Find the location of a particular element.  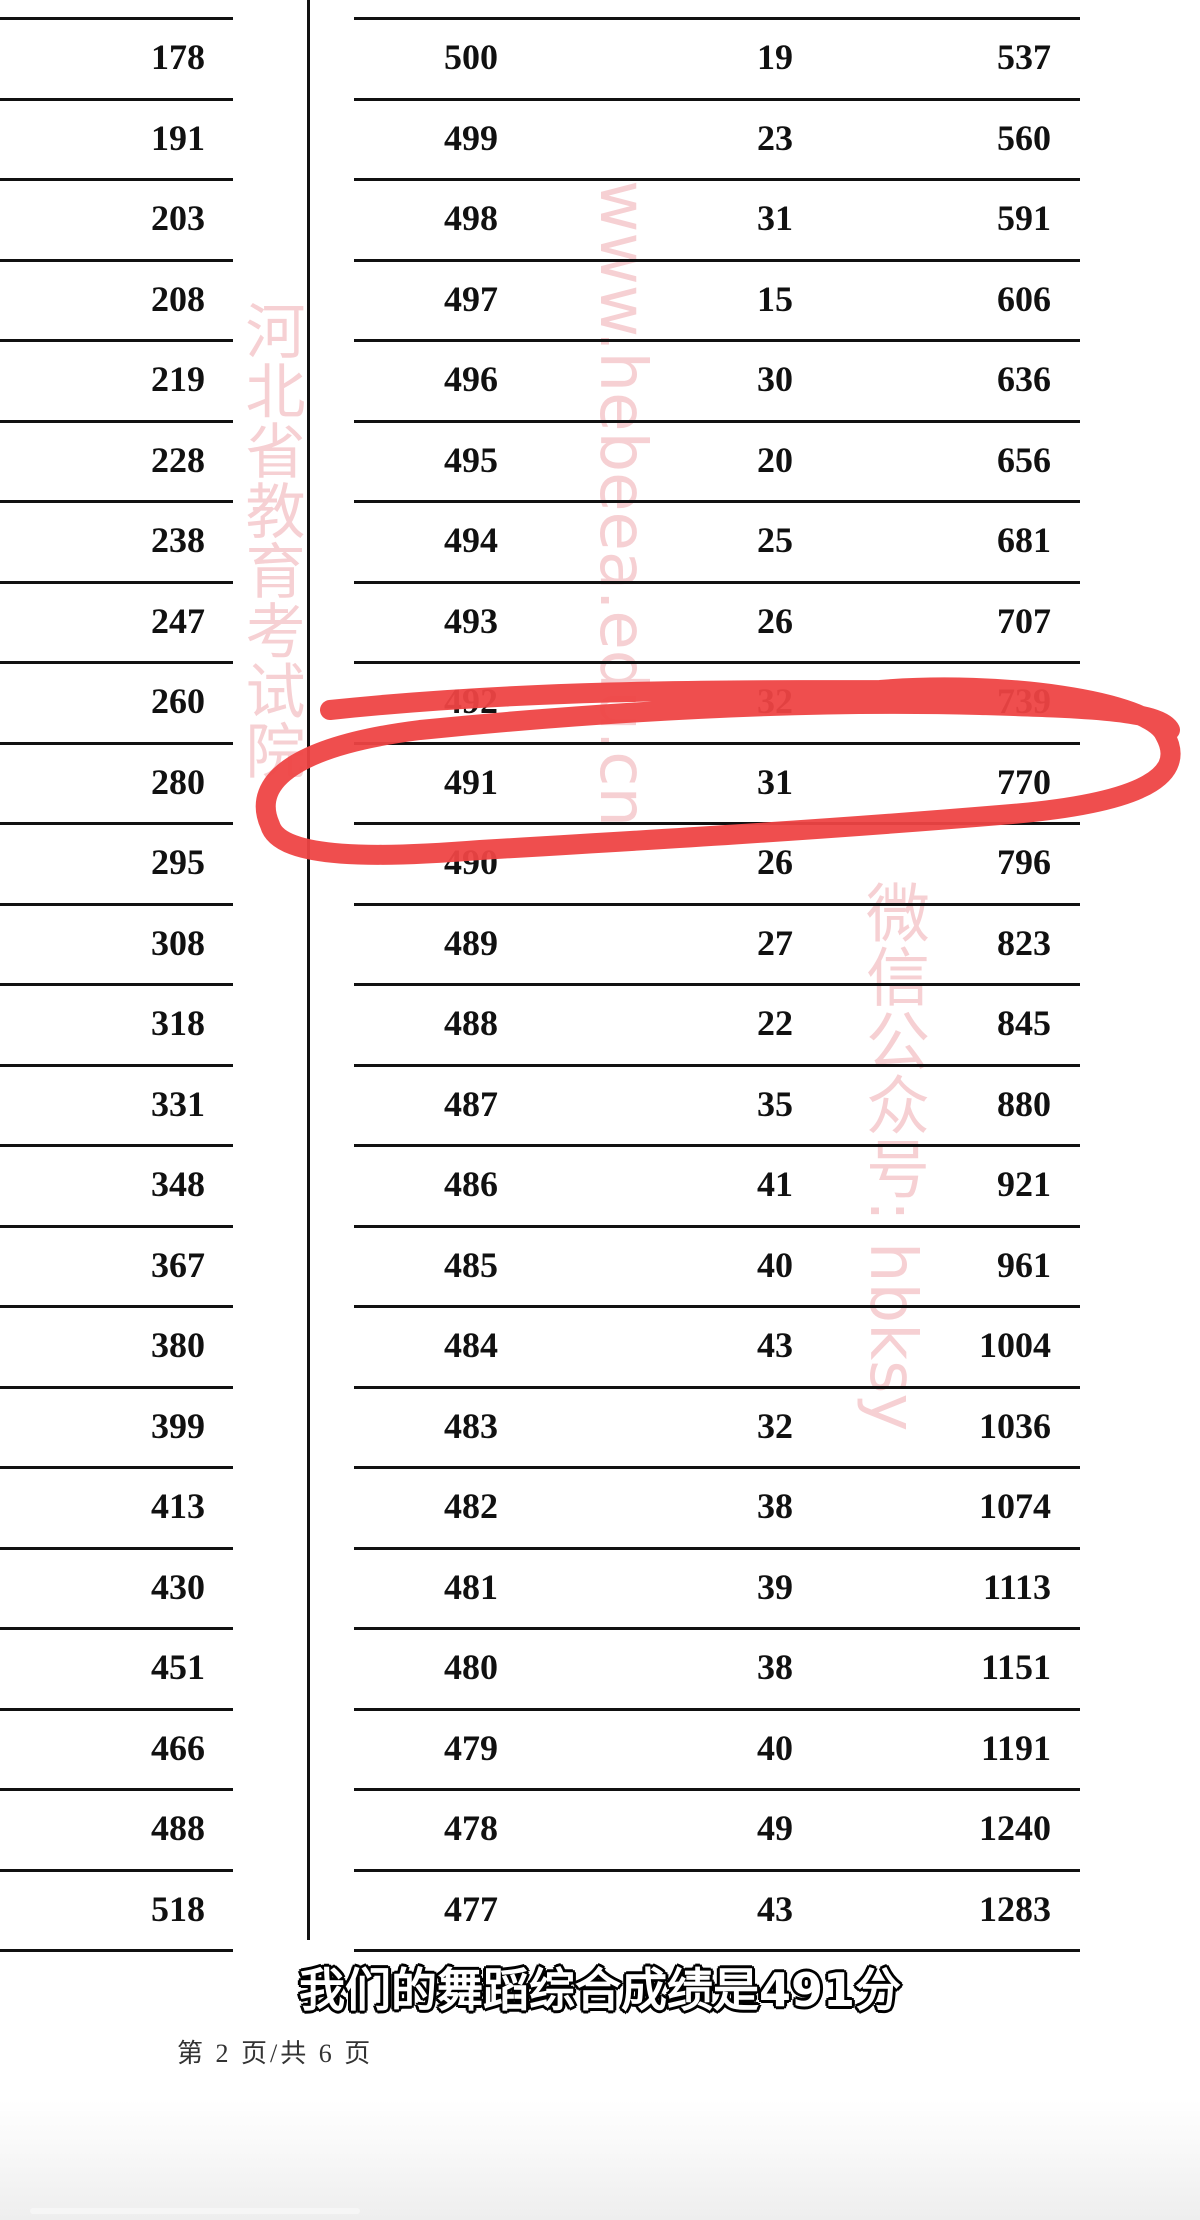

left-cumulative-cell: 308 is located at coordinates (178, 942).